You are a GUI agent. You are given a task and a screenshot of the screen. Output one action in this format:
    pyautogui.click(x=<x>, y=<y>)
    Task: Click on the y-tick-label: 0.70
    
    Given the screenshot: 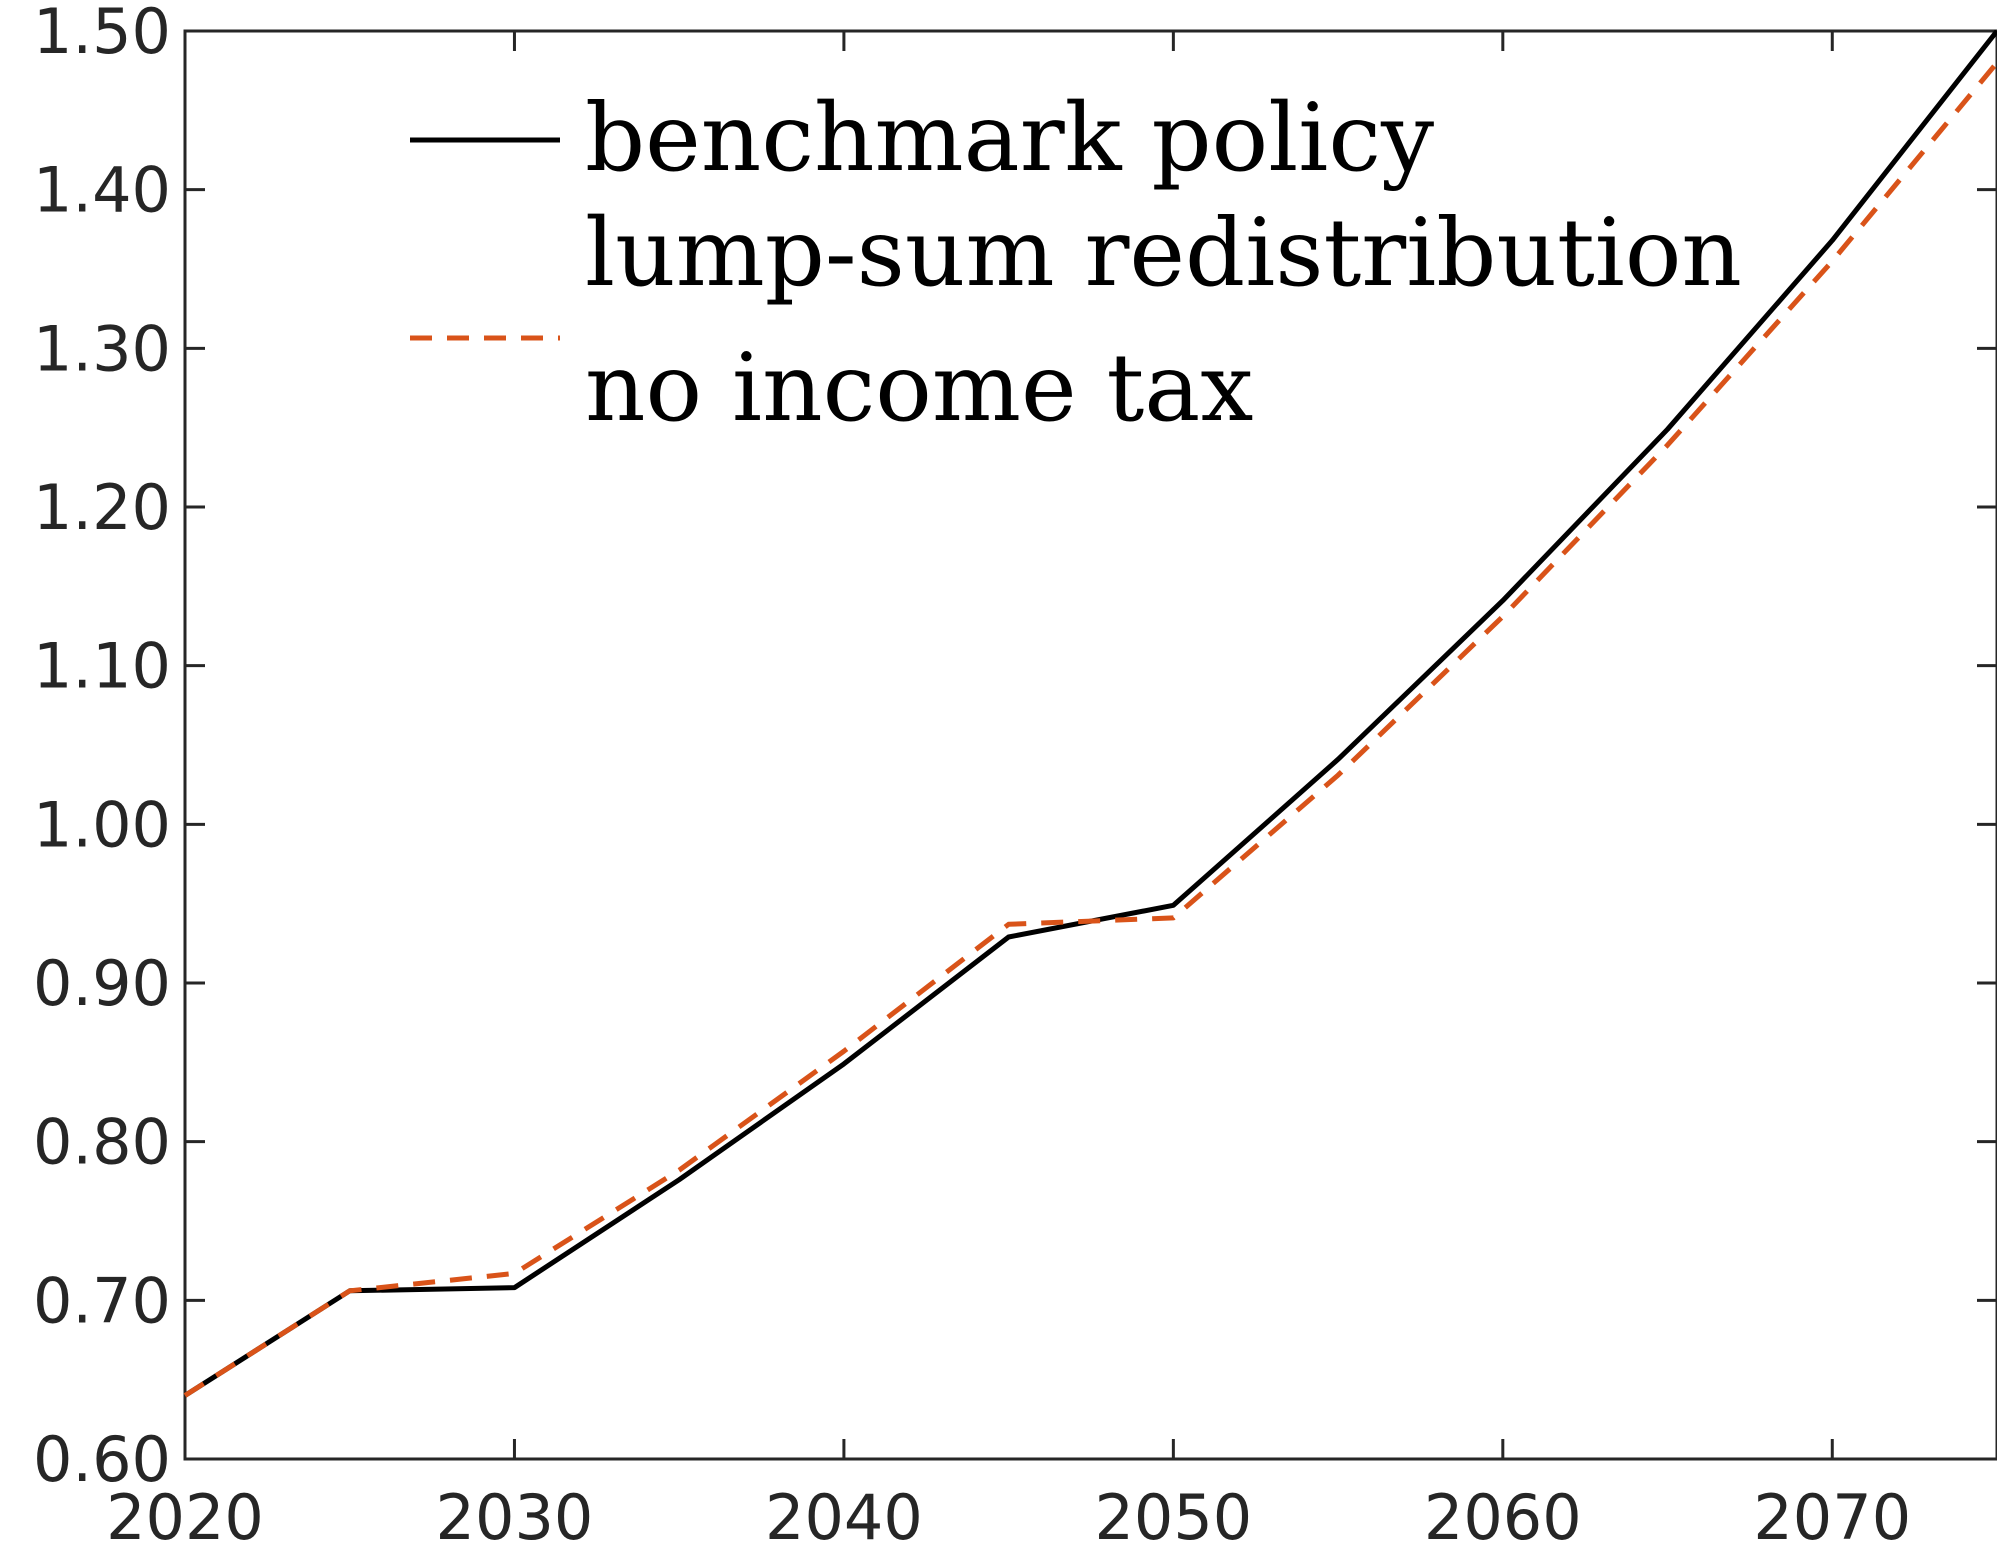 What is the action you would take?
    pyautogui.click(x=102, y=1300)
    